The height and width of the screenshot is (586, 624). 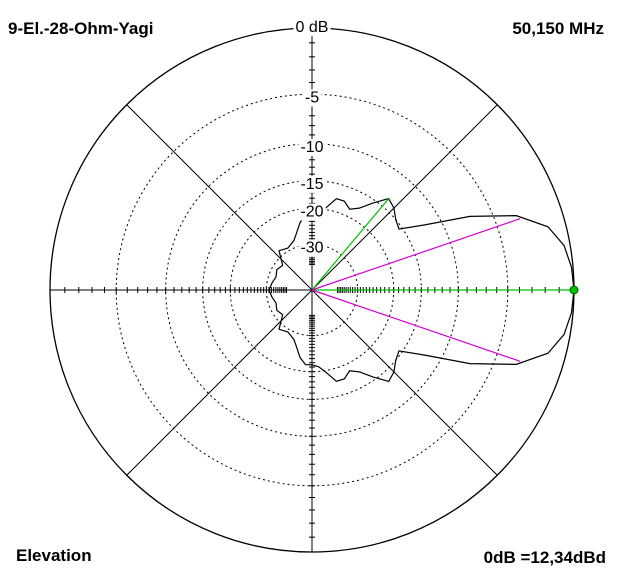 I want to click on frequency: 50,150 MHz, so click(x=558, y=28).